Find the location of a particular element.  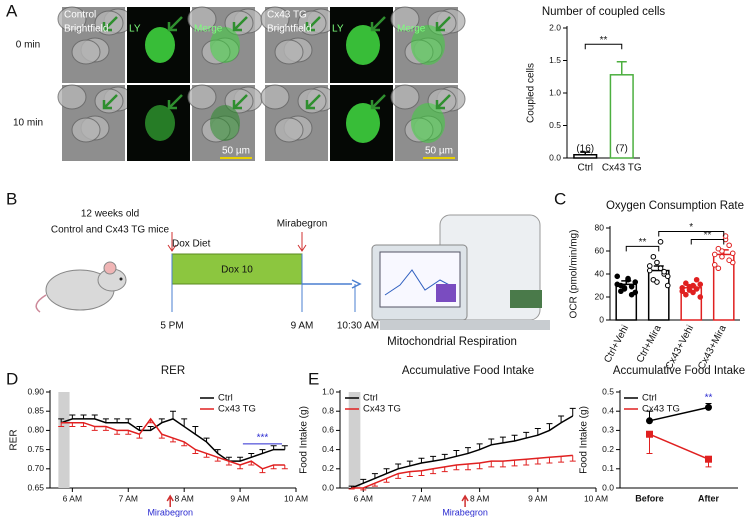

time-label: 5 PM is located at coordinates (171, 326).